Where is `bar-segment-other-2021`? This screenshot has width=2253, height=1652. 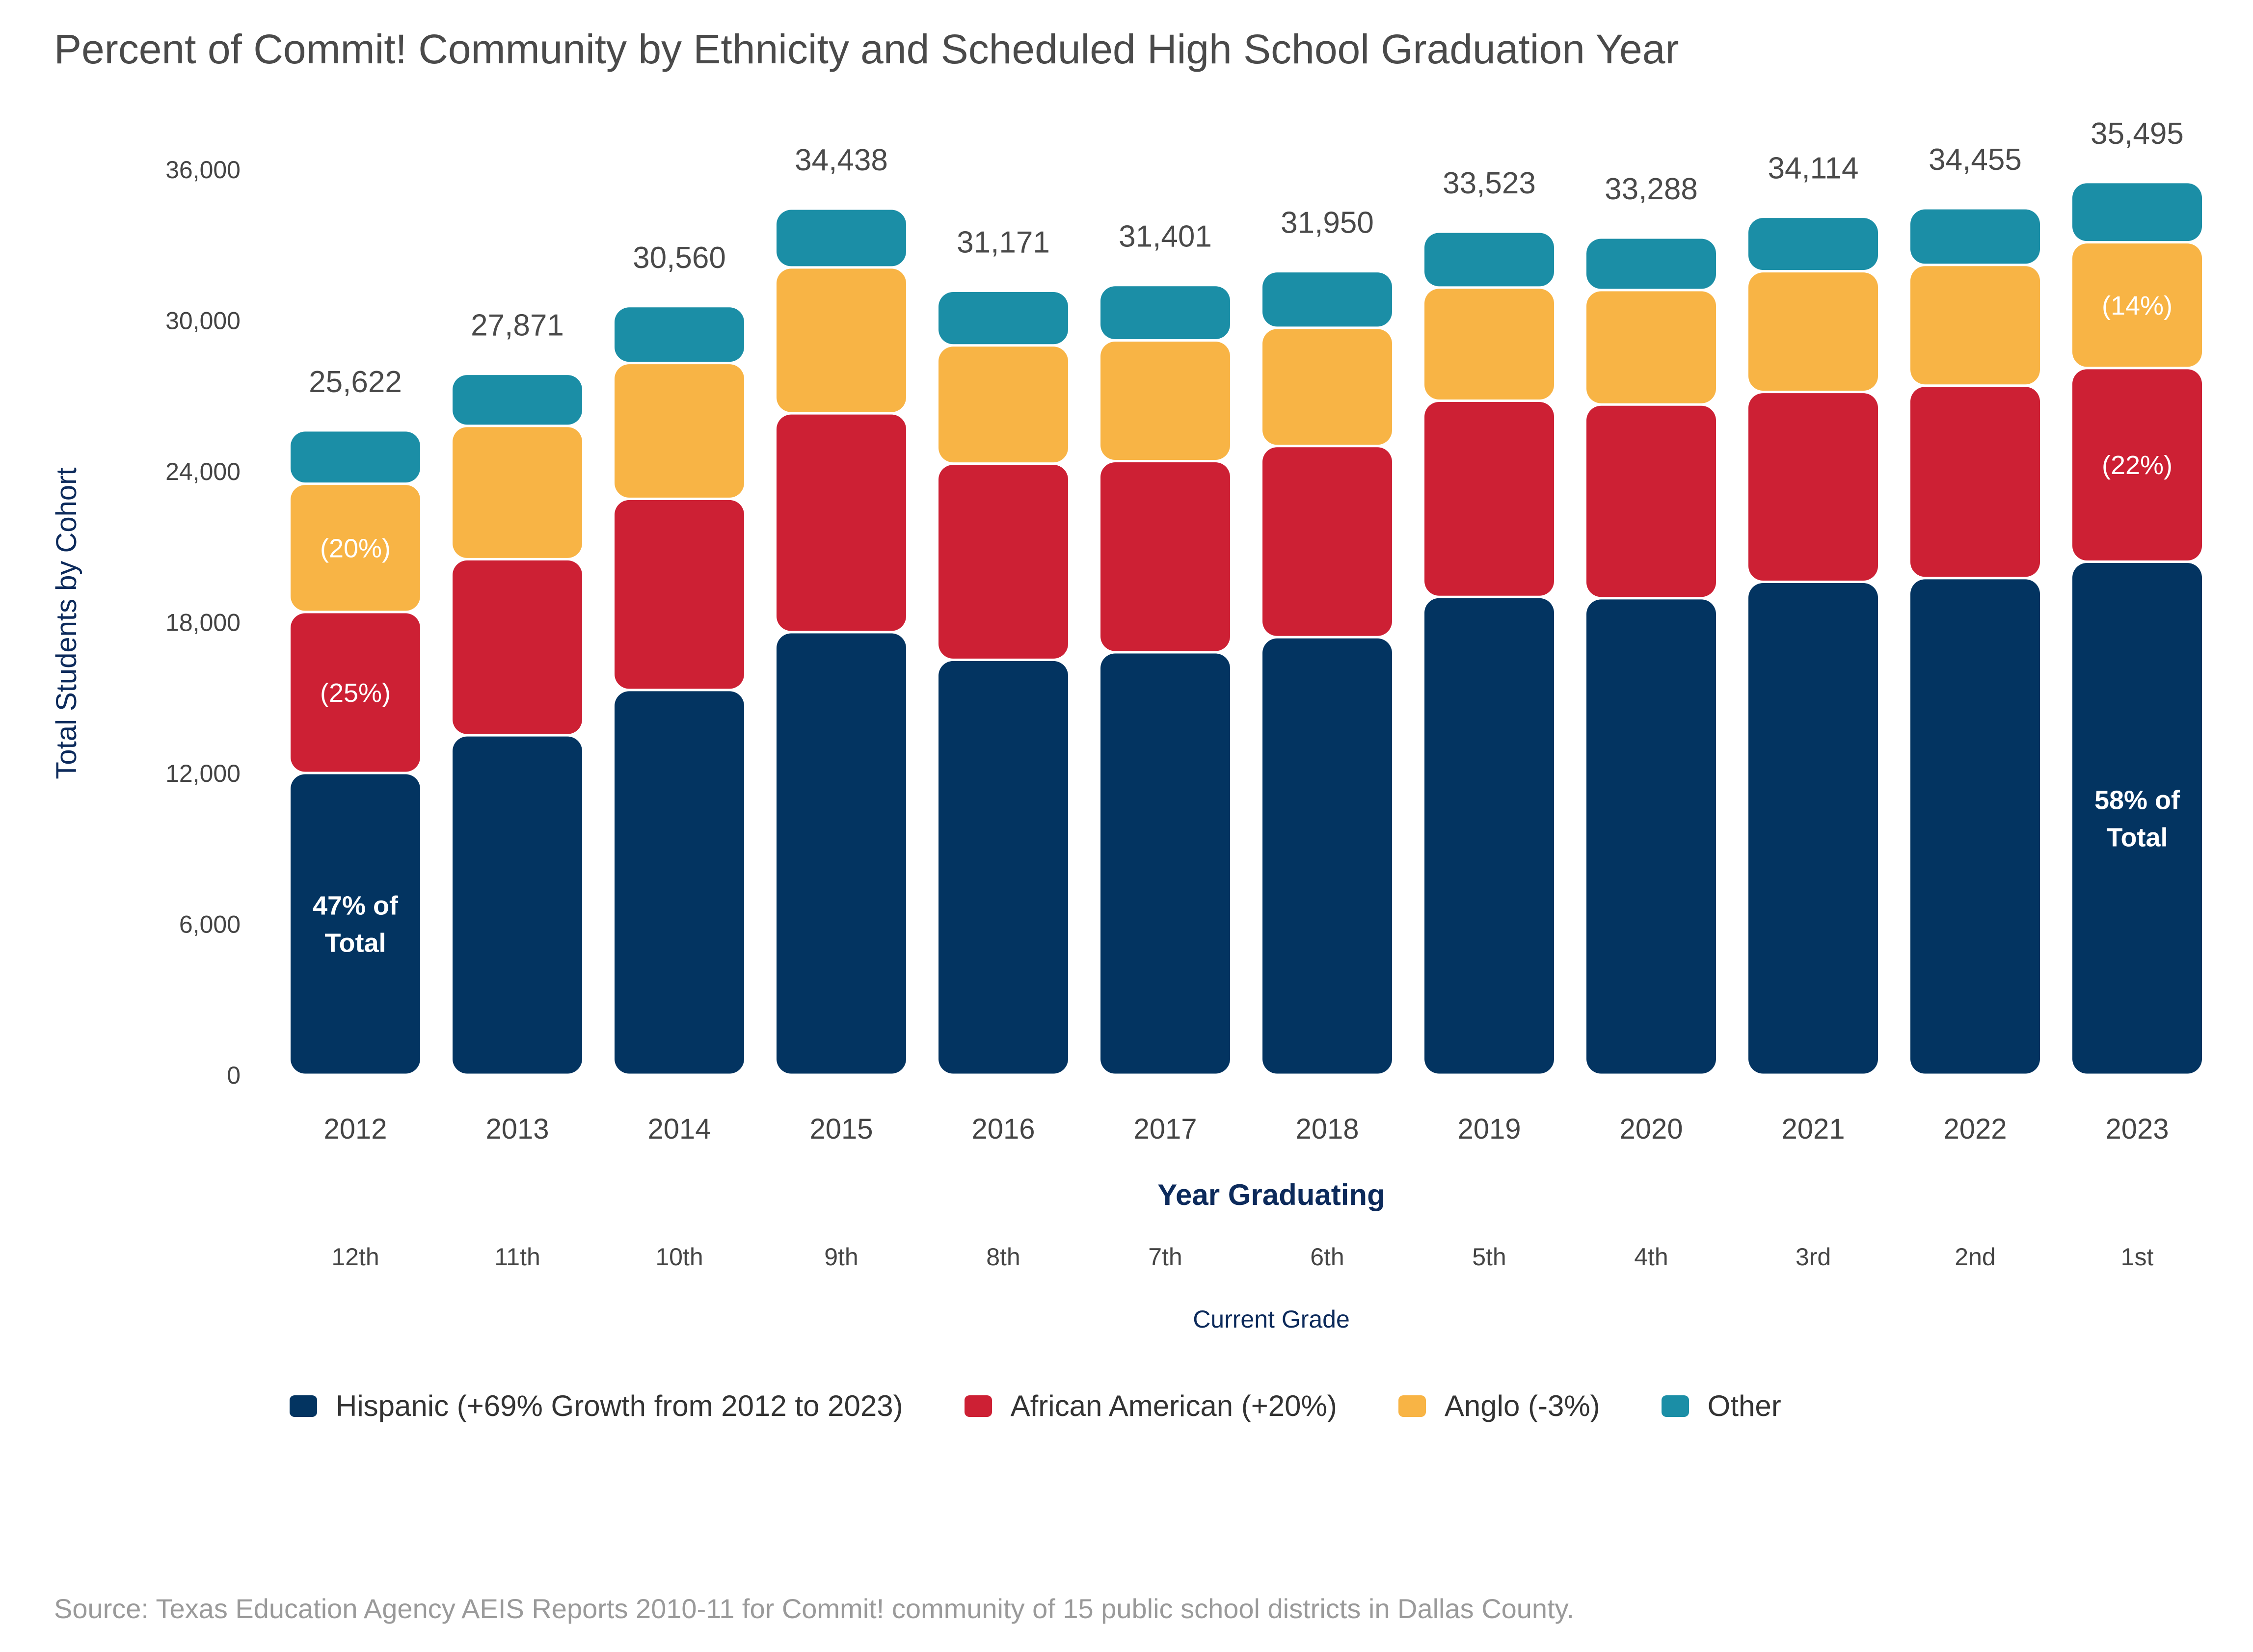
bar-segment-other-2021 is located at coordinates (1813, 244).